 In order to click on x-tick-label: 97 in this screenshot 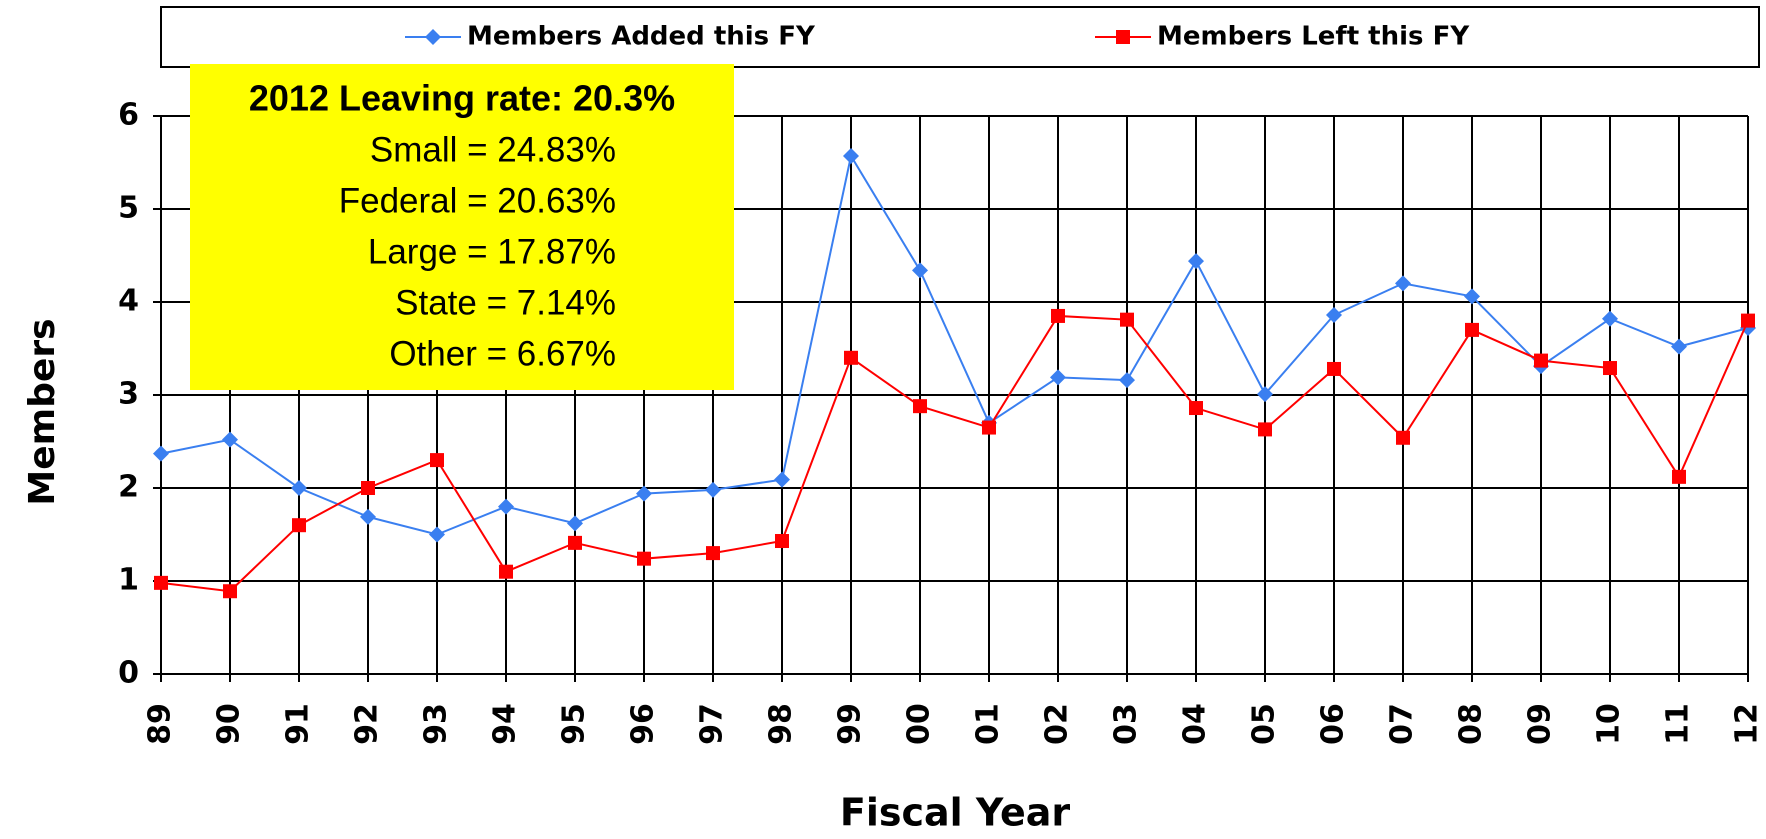, I will do `click(712, 724)`.